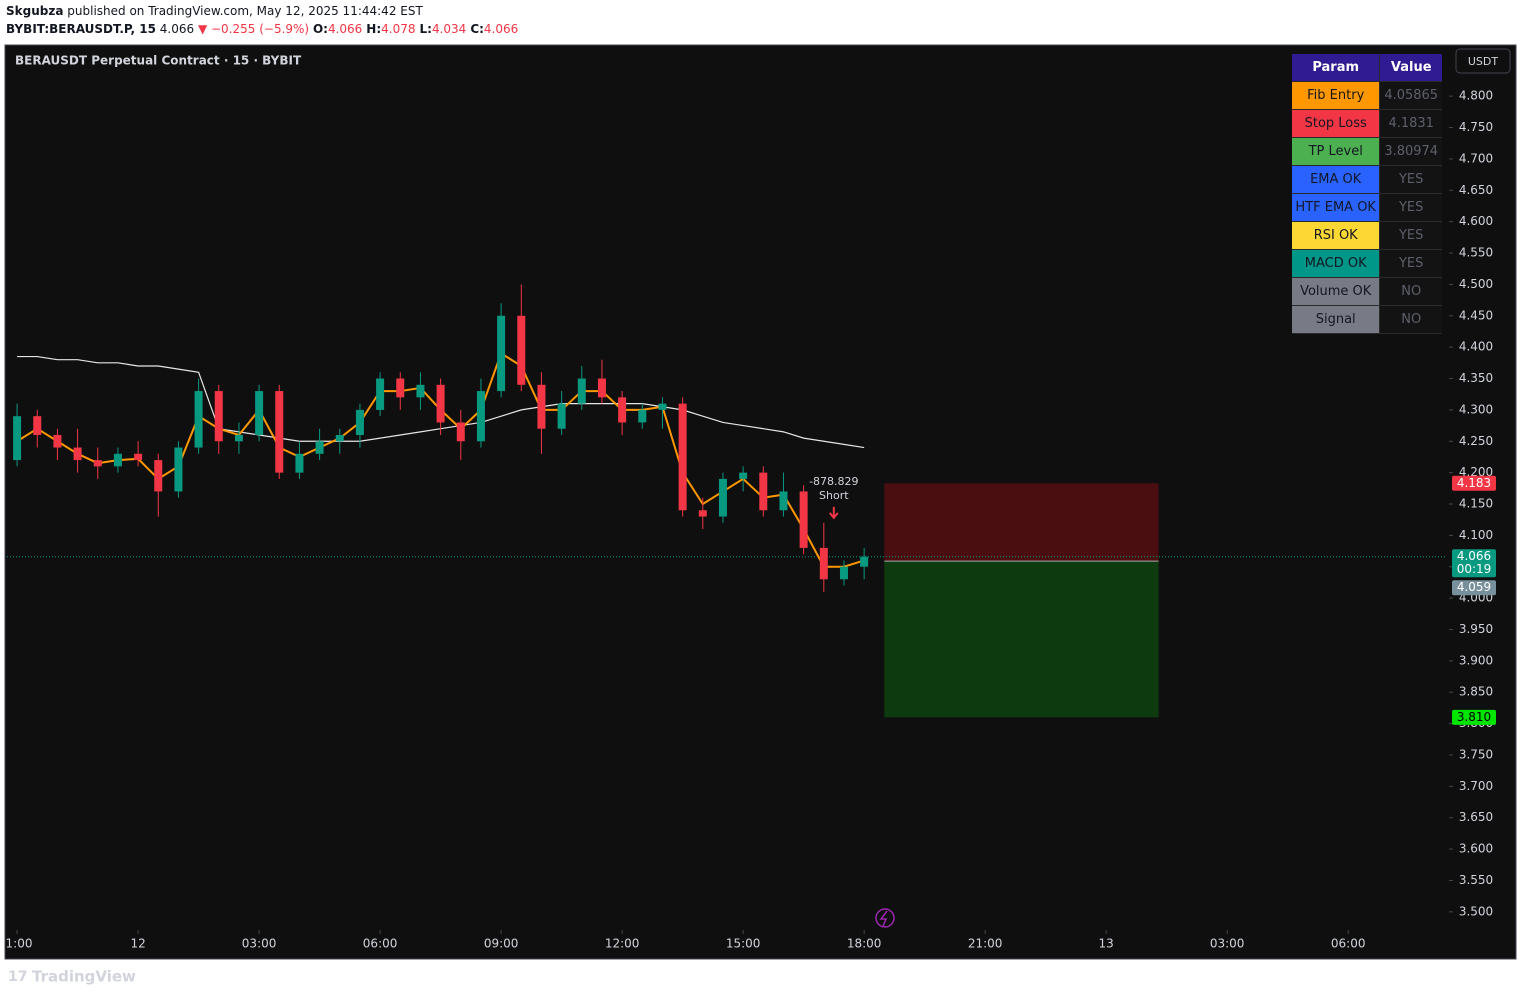 The width and height of the screenshot is (1521, 996). I want to click on header-cell: Param, so click(1336, 67).